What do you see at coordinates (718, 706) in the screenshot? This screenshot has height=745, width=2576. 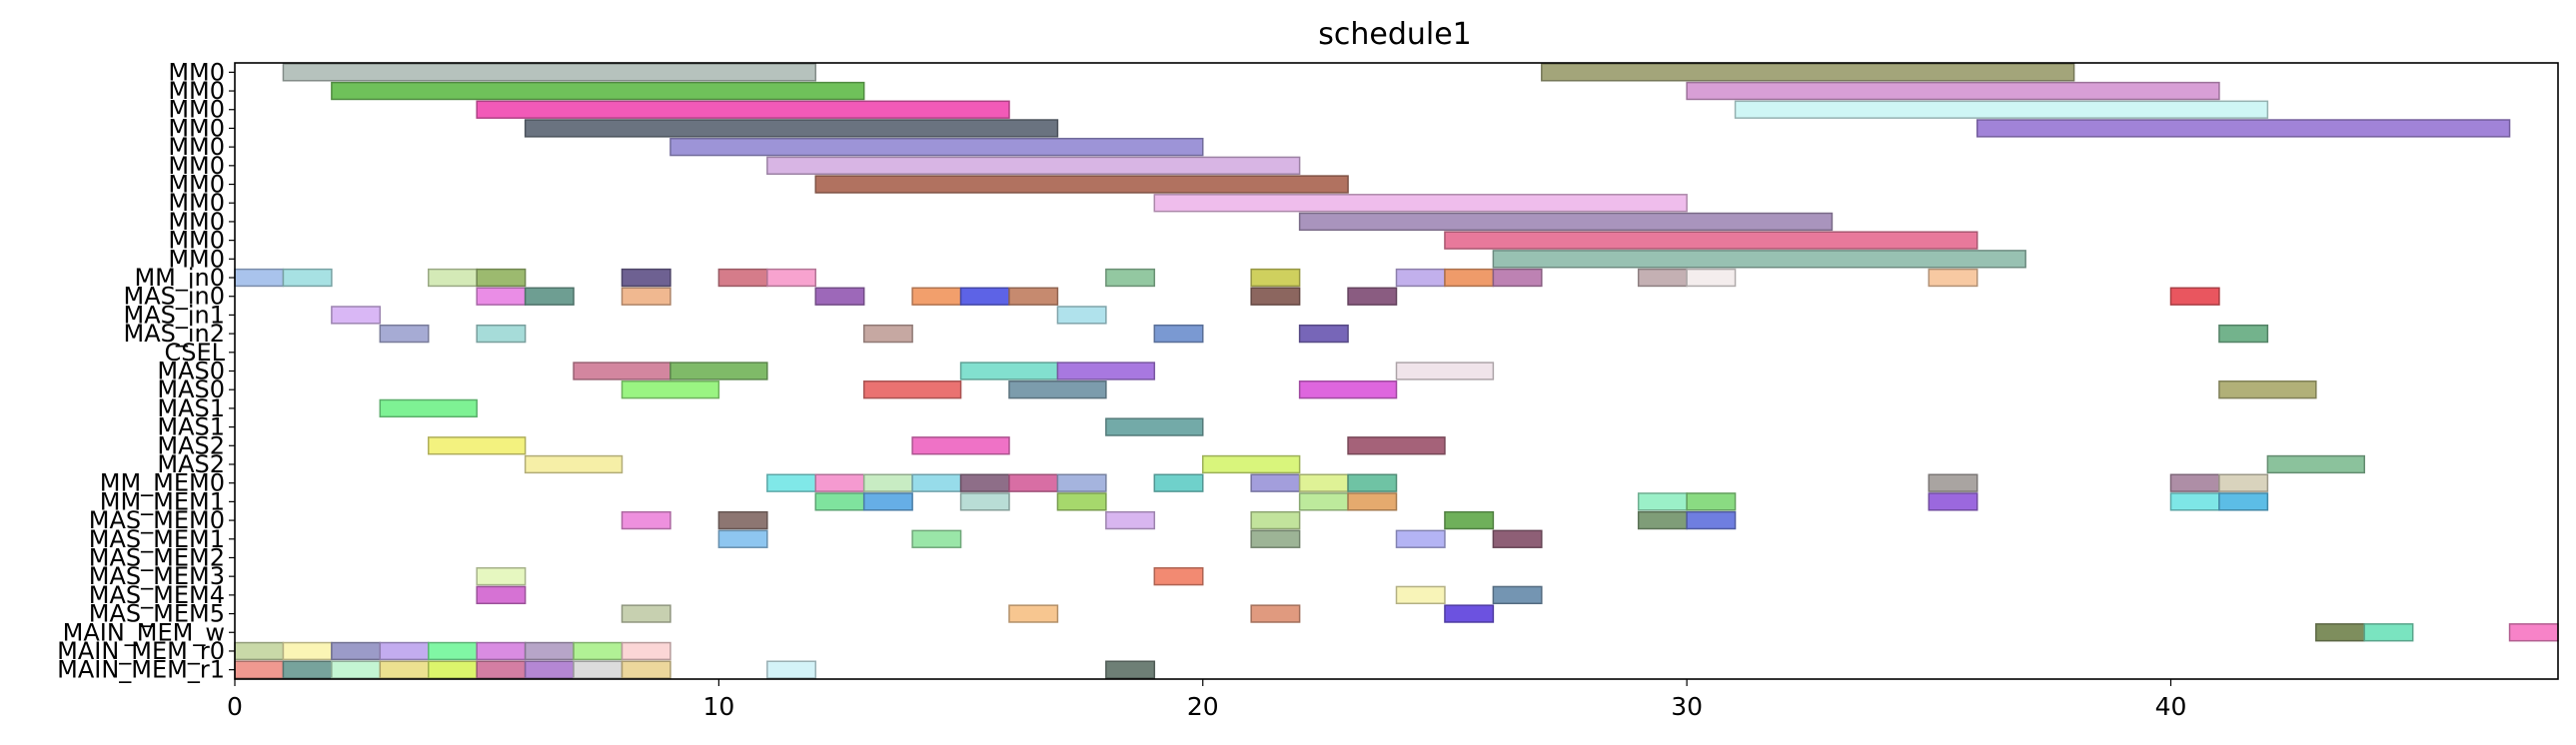 I see `x-tick-label: 10` at bounding box center [718, 706].